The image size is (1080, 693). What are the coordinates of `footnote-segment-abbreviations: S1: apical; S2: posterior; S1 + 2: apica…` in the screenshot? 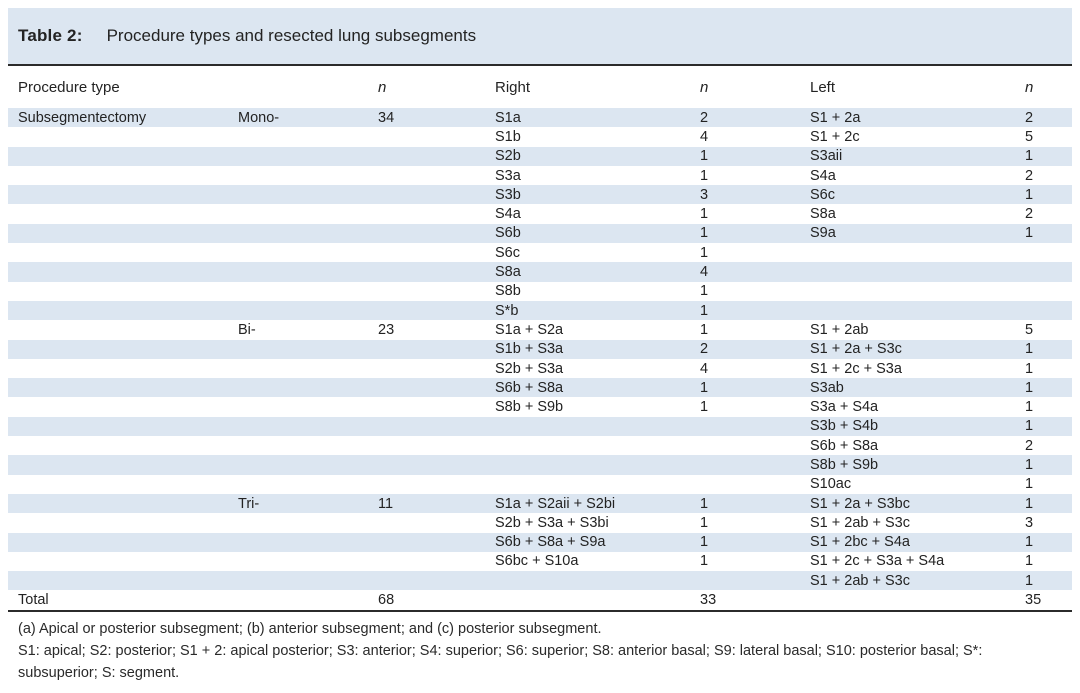 It's located at (500, 662).